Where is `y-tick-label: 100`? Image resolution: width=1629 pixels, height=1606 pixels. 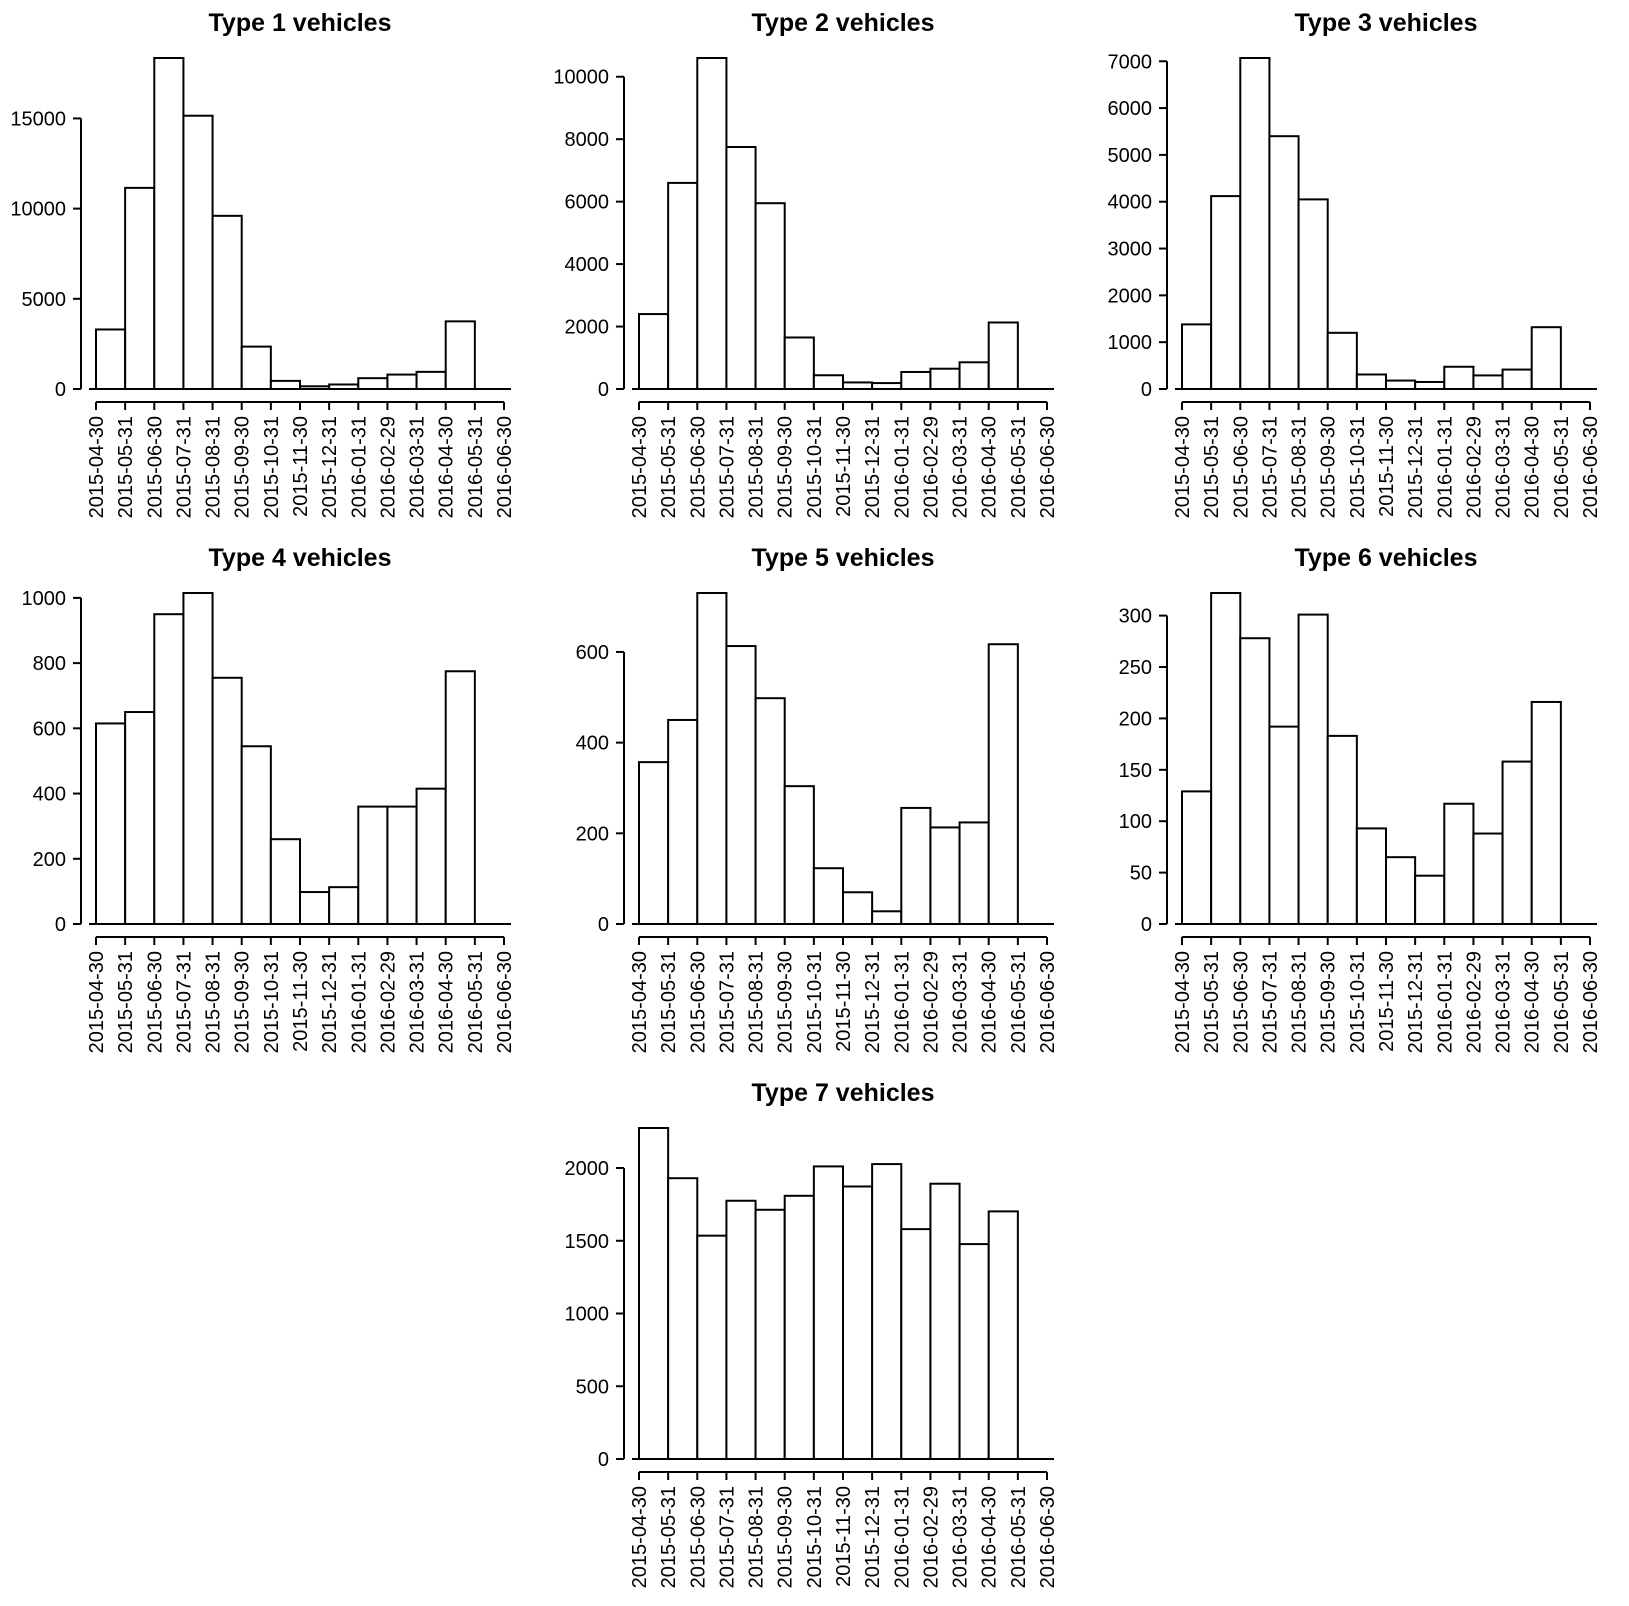
y-tick-label: 100 is located at coordinates (1135, 822).